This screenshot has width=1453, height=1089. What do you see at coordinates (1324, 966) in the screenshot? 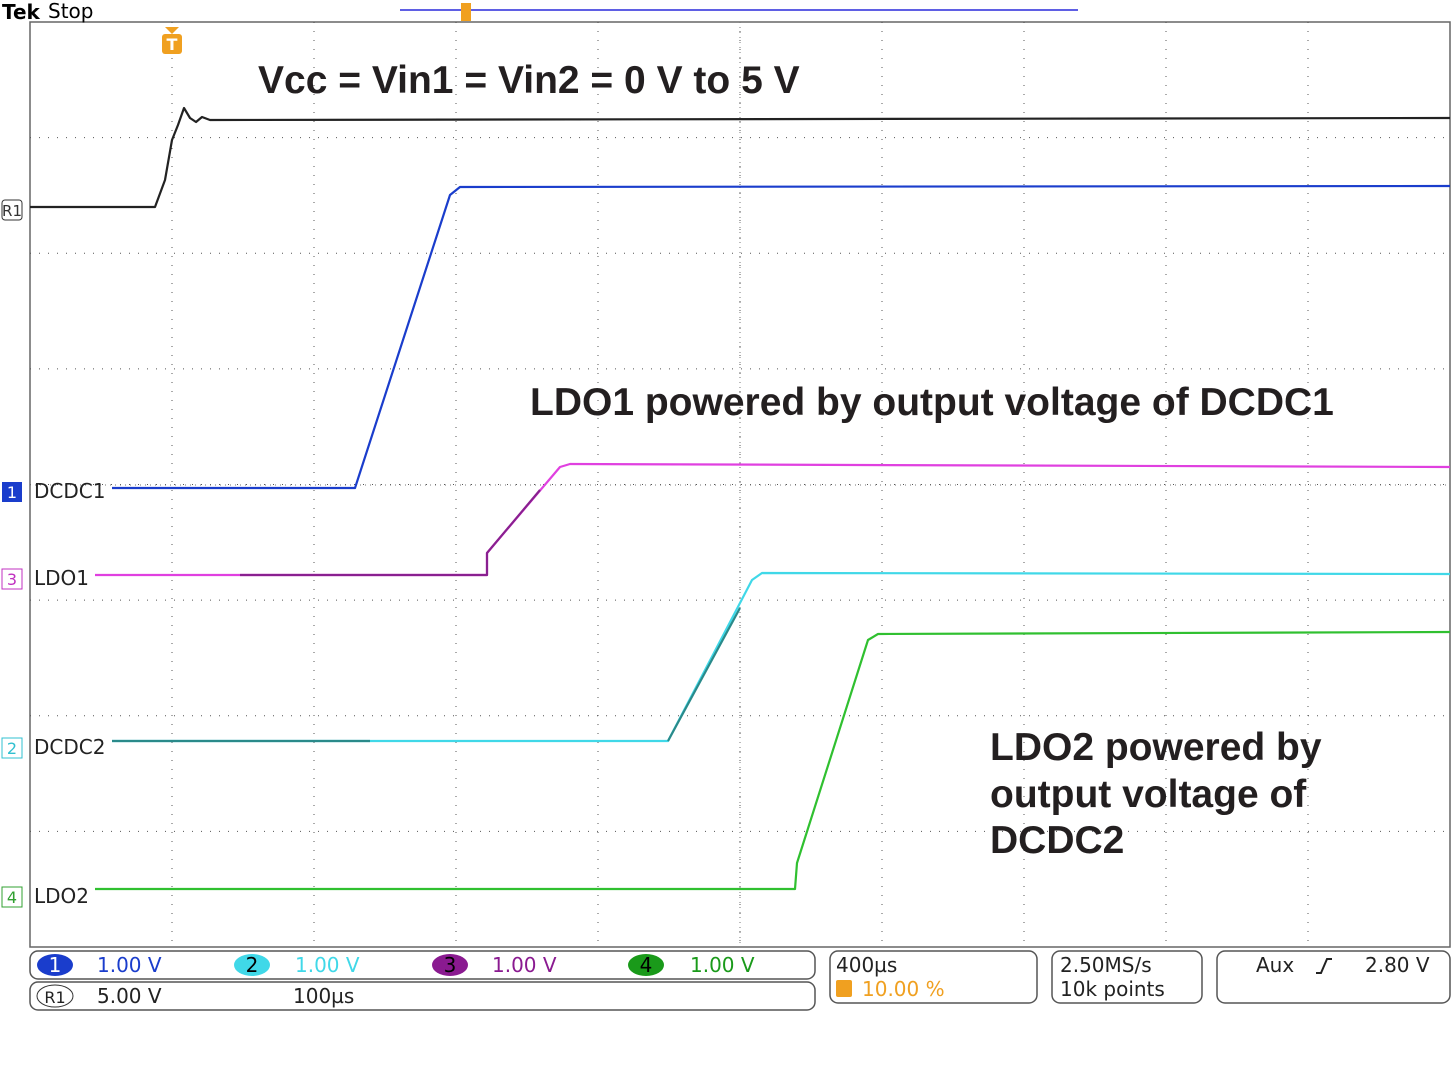
I see `trigger-slope` at bounding box center [1324, 966].